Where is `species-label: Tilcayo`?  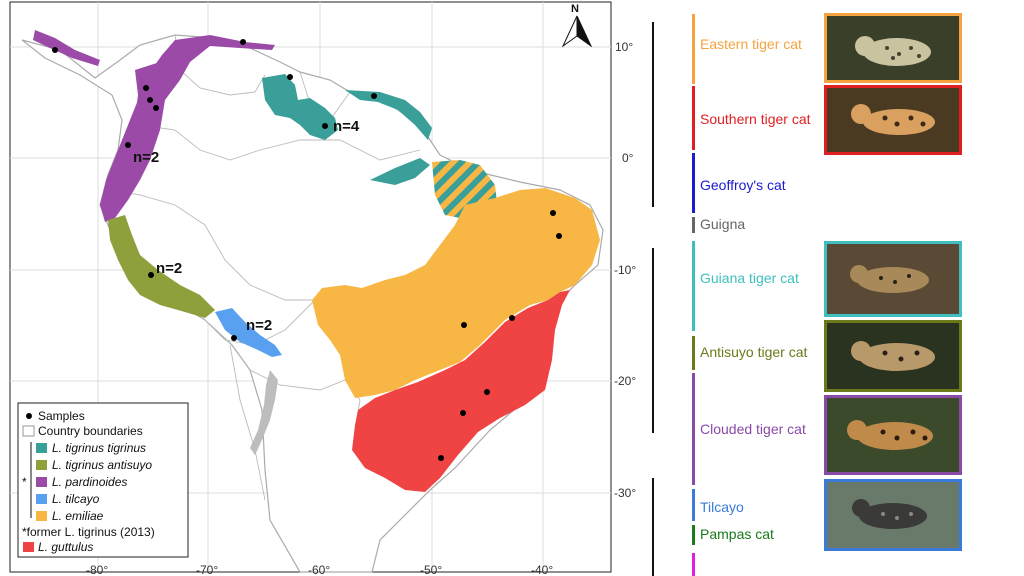 species-label: Tilcayo is located at coordinates (722, 507).